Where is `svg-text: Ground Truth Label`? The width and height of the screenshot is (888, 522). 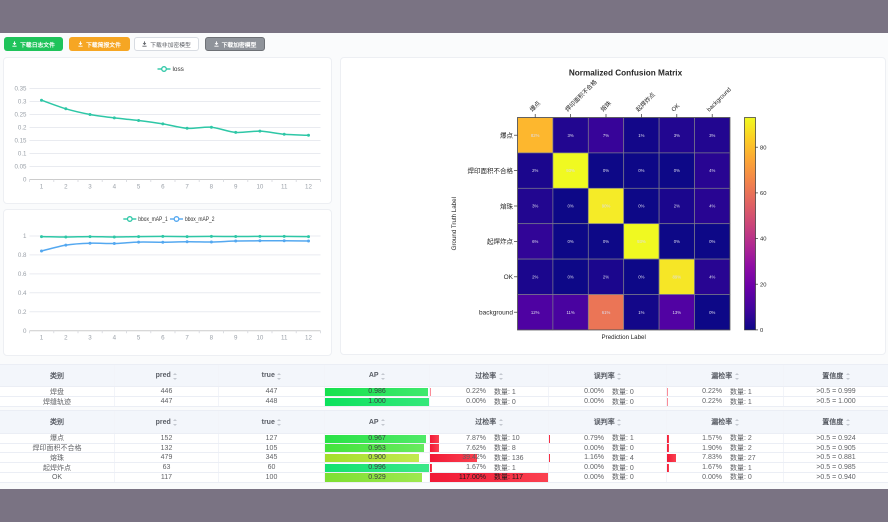 svg-text: Ground Truth Label is located at coordinates (454, 223).